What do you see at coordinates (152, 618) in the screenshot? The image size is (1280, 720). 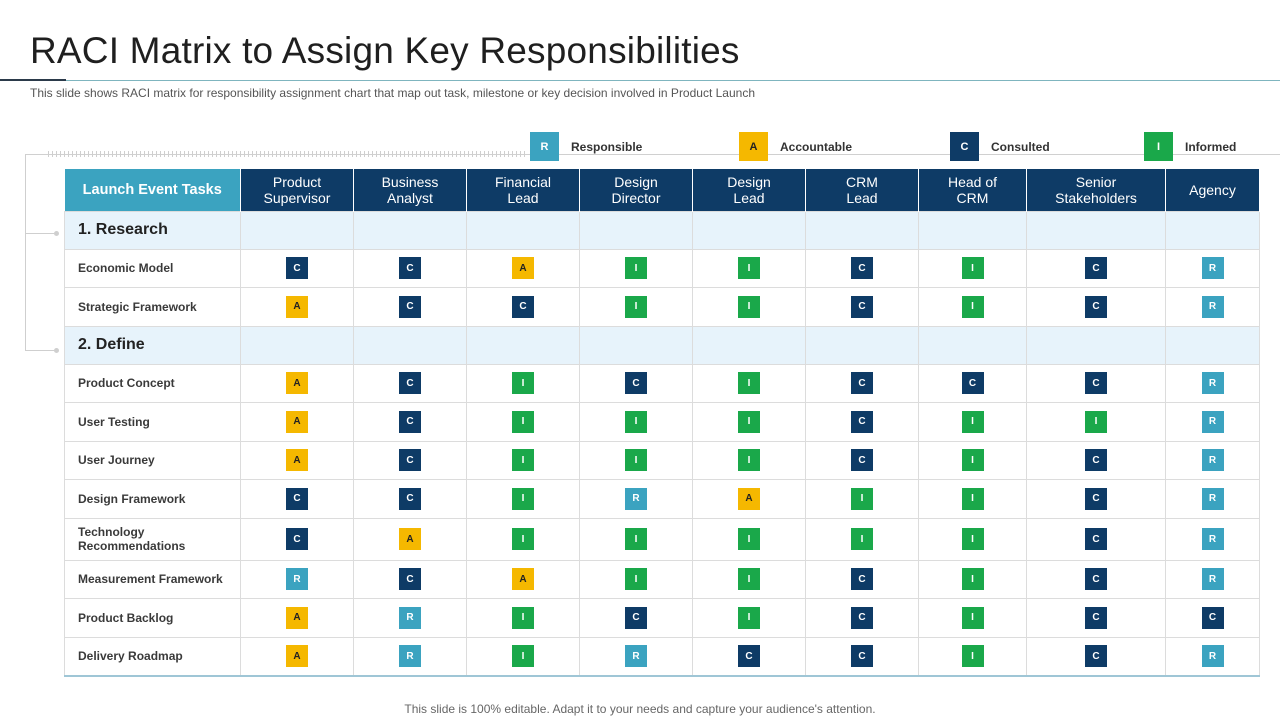 I see `task-name: Product Backlog` at bounding box center [152, 618].